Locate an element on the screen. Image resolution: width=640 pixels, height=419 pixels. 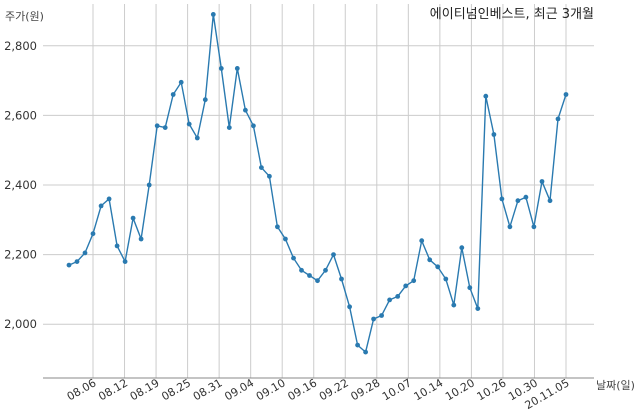
x-tick-label: 08.06 is located at coordinates (82, 389).